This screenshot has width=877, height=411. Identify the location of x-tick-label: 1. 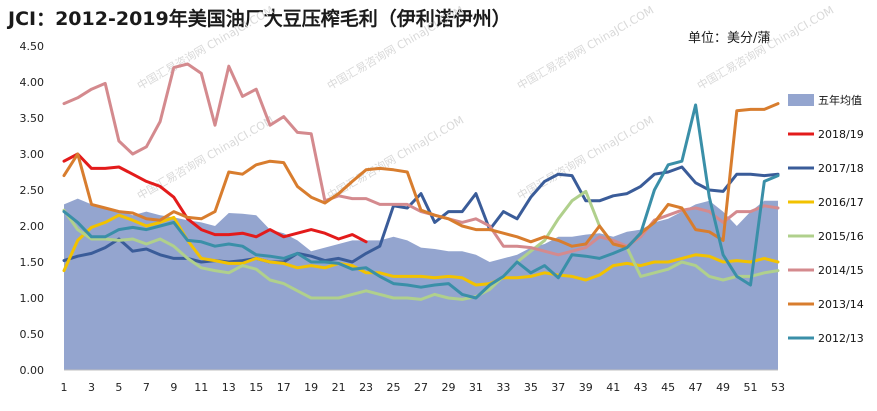
(64, 387).